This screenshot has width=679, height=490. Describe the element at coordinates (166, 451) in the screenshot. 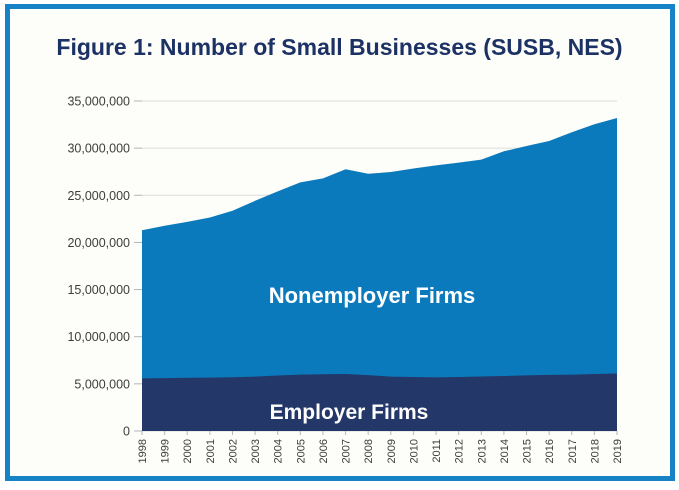

I see `x-axis-label: 1999` at that location.